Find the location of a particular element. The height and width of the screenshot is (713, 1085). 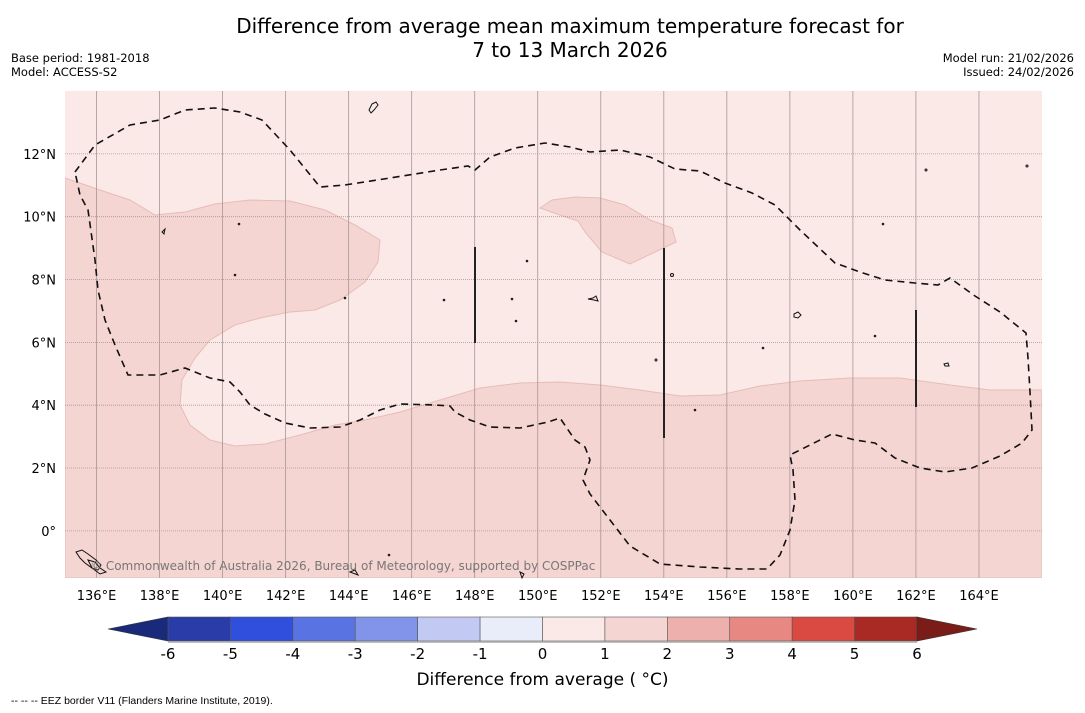

lon-tick-label: 142°E is located at coordinates (286, 596).